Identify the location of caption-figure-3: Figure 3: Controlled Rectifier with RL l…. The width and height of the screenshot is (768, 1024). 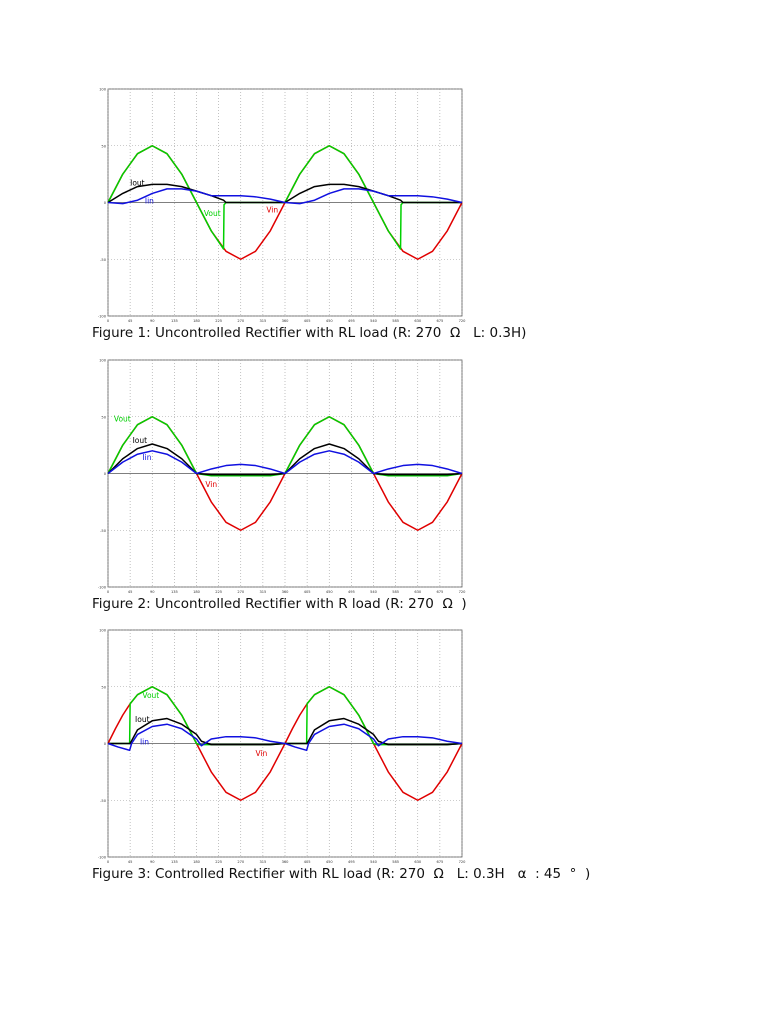
(341, 874).